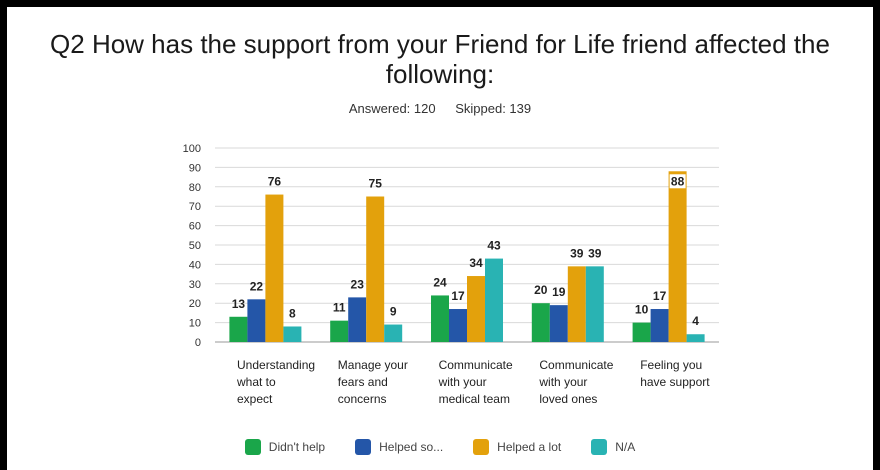 Image resolution: width=880 pixels, height=470 pixels. Describe the element at coordinates (474, 399) in the screenshot. I see `x-tick-label: medical team` at that location.